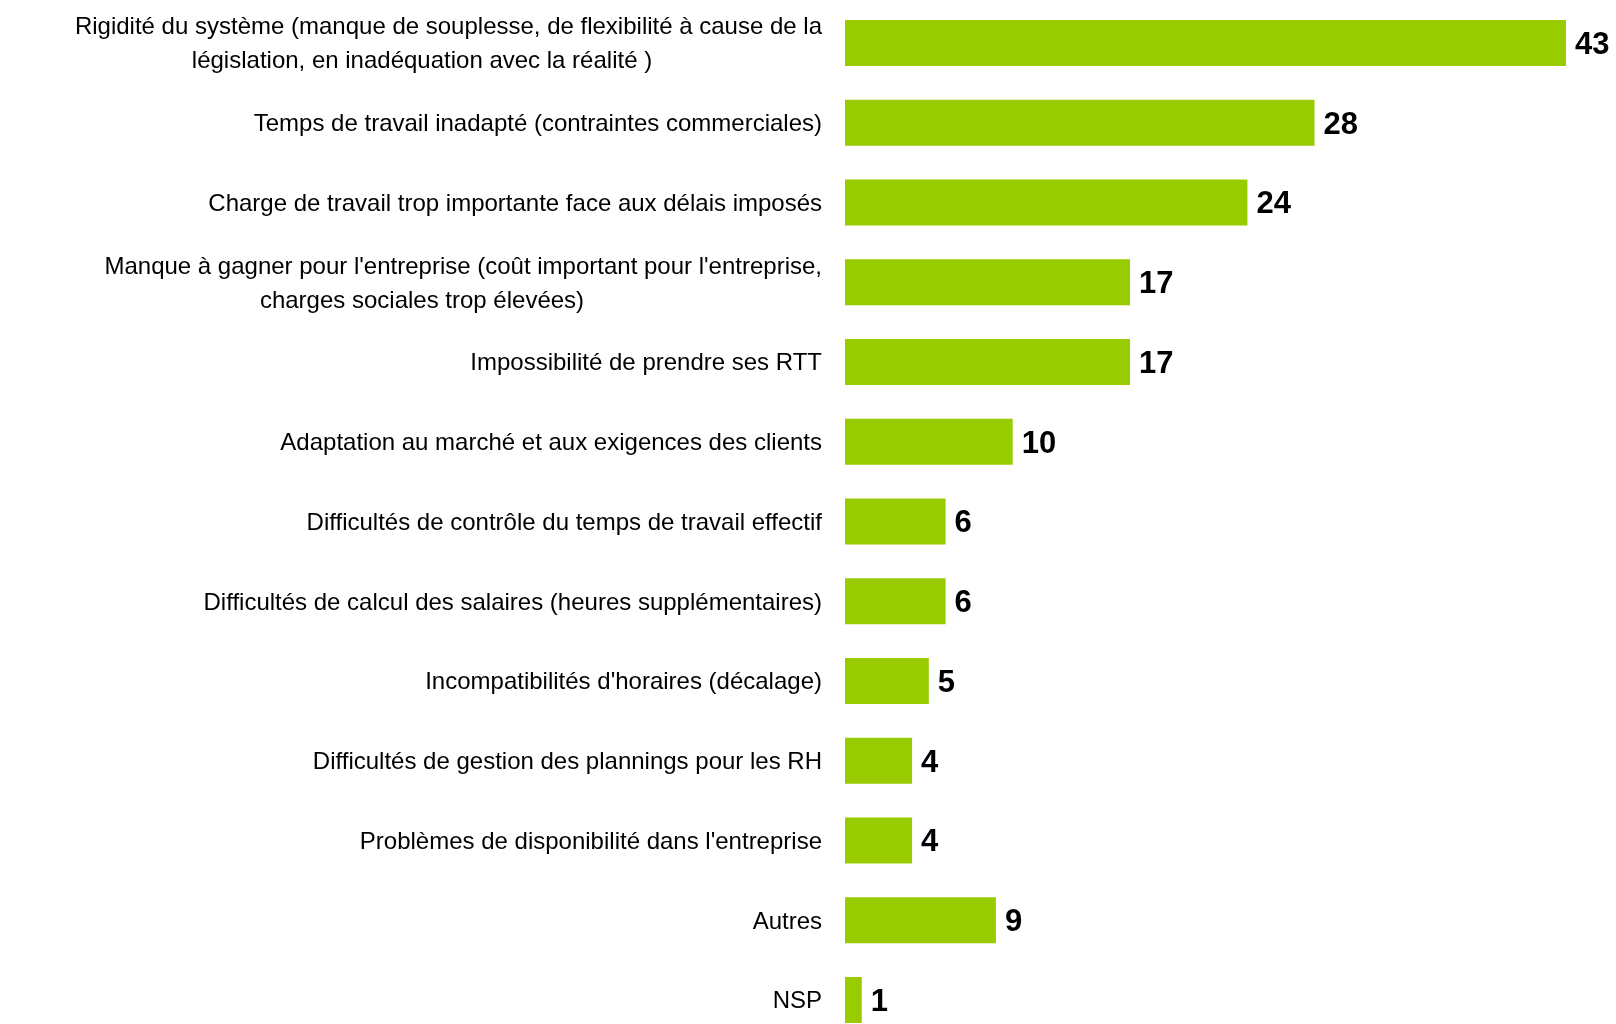 This screenshot has width=1616, height=1024. What do you see at coordinates (515, 202) in the screenshot?
I see `y-tick-label: Charge de travail trop importante face aux délais imposés` at bounding box center [515, 202].